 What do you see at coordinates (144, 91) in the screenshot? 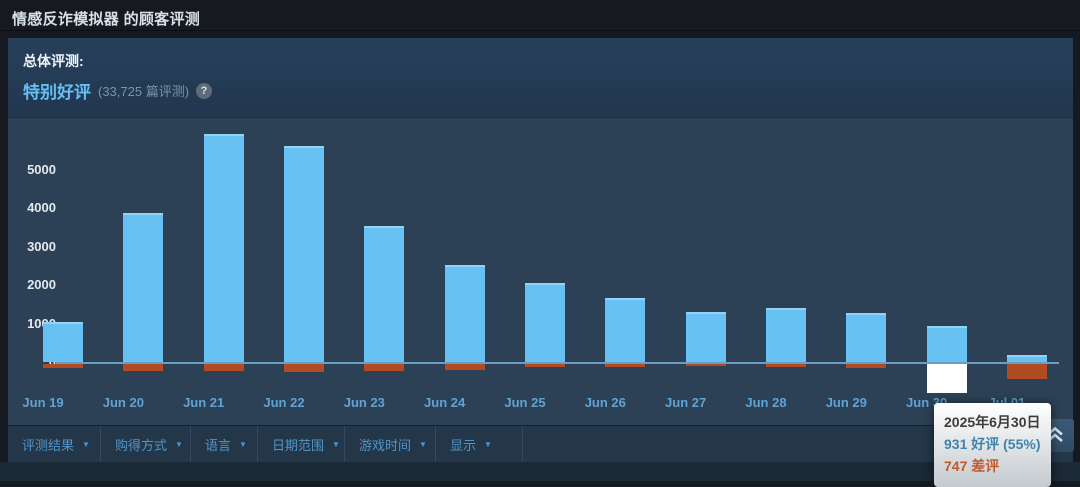
I see `review-count: (33,725 篇评测)` at bounding box center [144, 91].